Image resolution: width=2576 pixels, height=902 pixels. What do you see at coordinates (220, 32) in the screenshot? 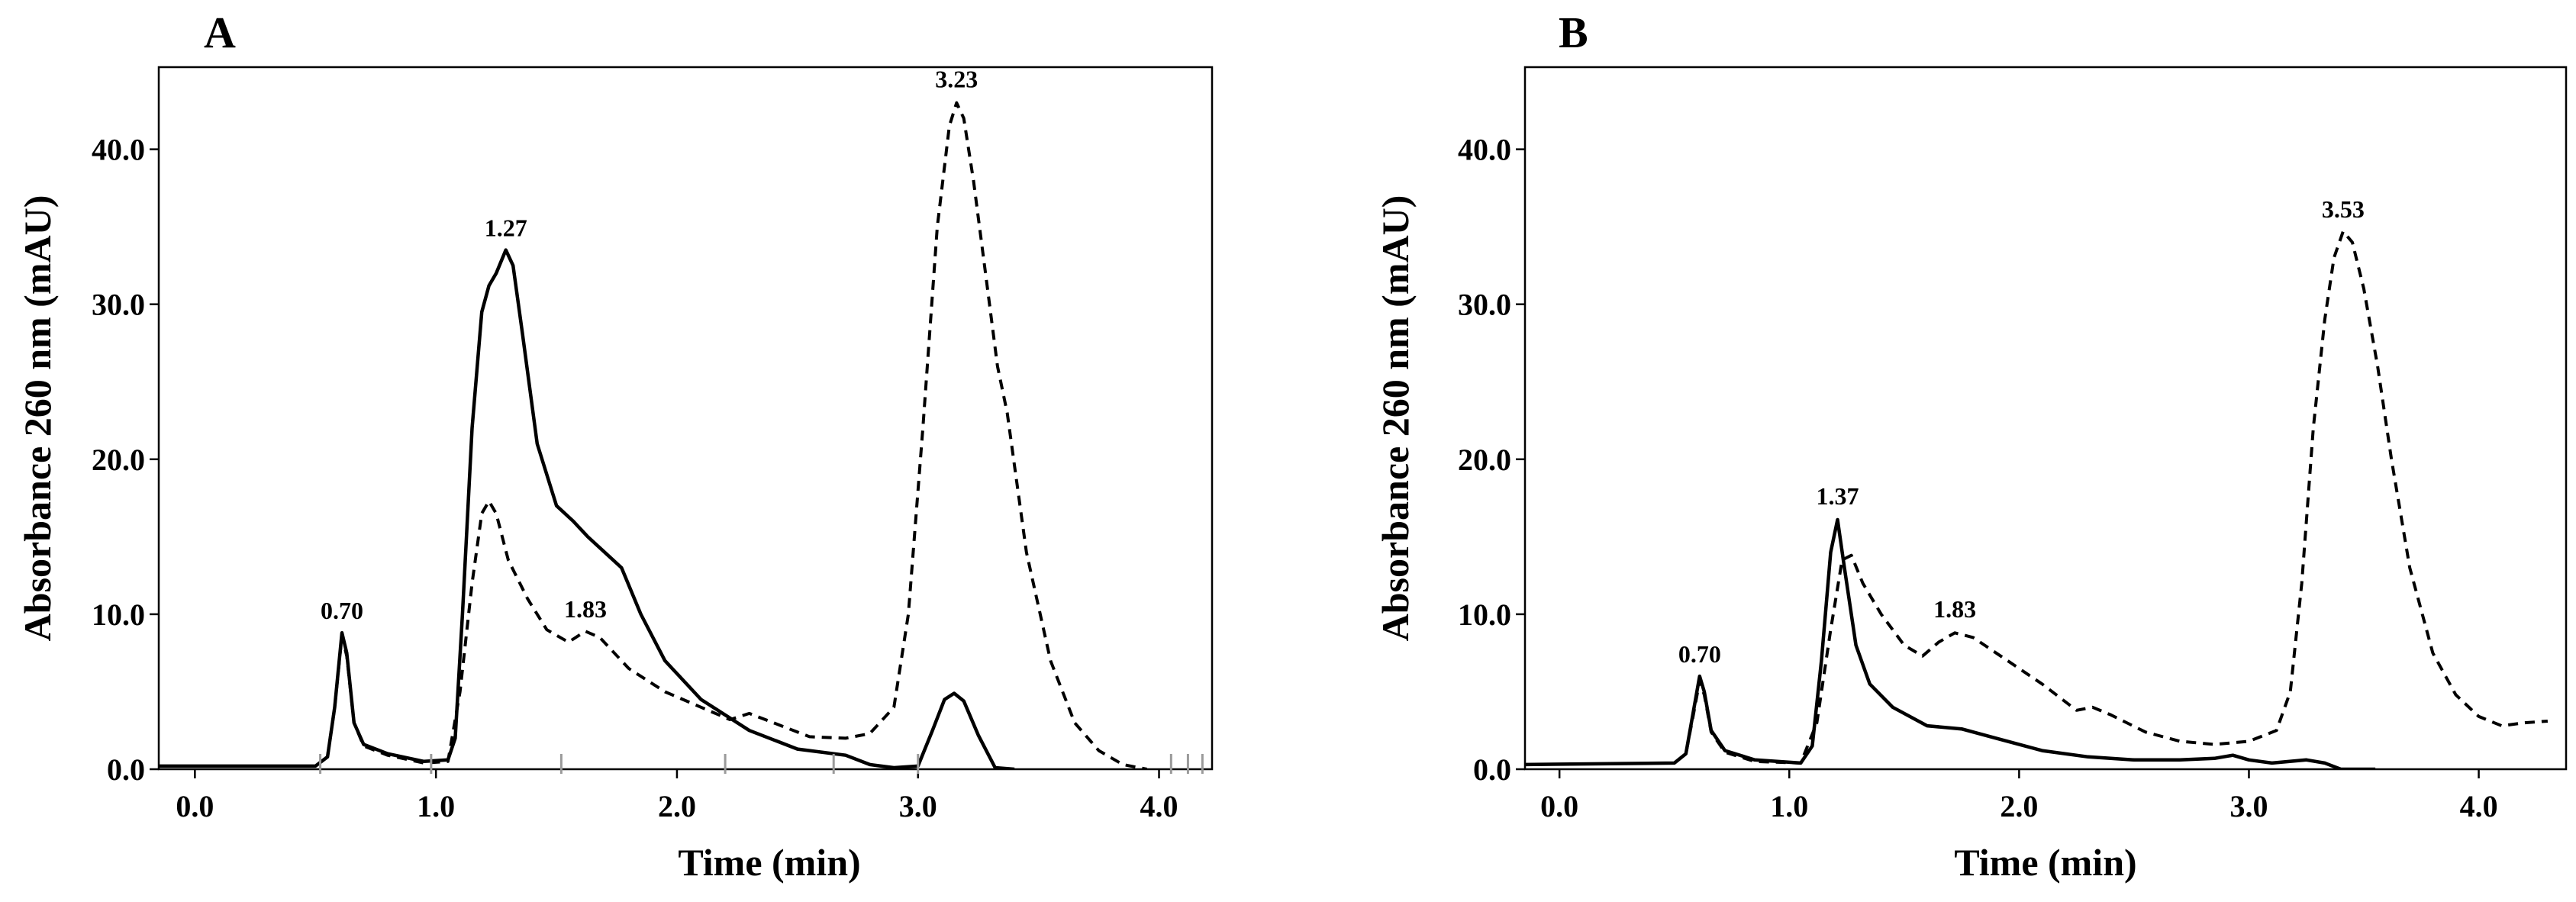
I see `panel-letter: A` at bounding box center [220, 32].